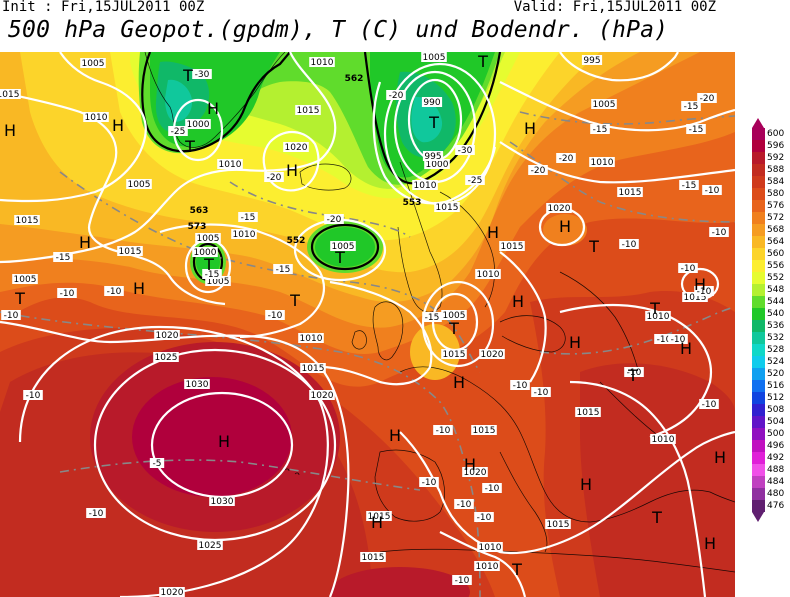 The height and width of the screenshot is (597, 790). I want to click on legend-label: 540, so click(776, 314).